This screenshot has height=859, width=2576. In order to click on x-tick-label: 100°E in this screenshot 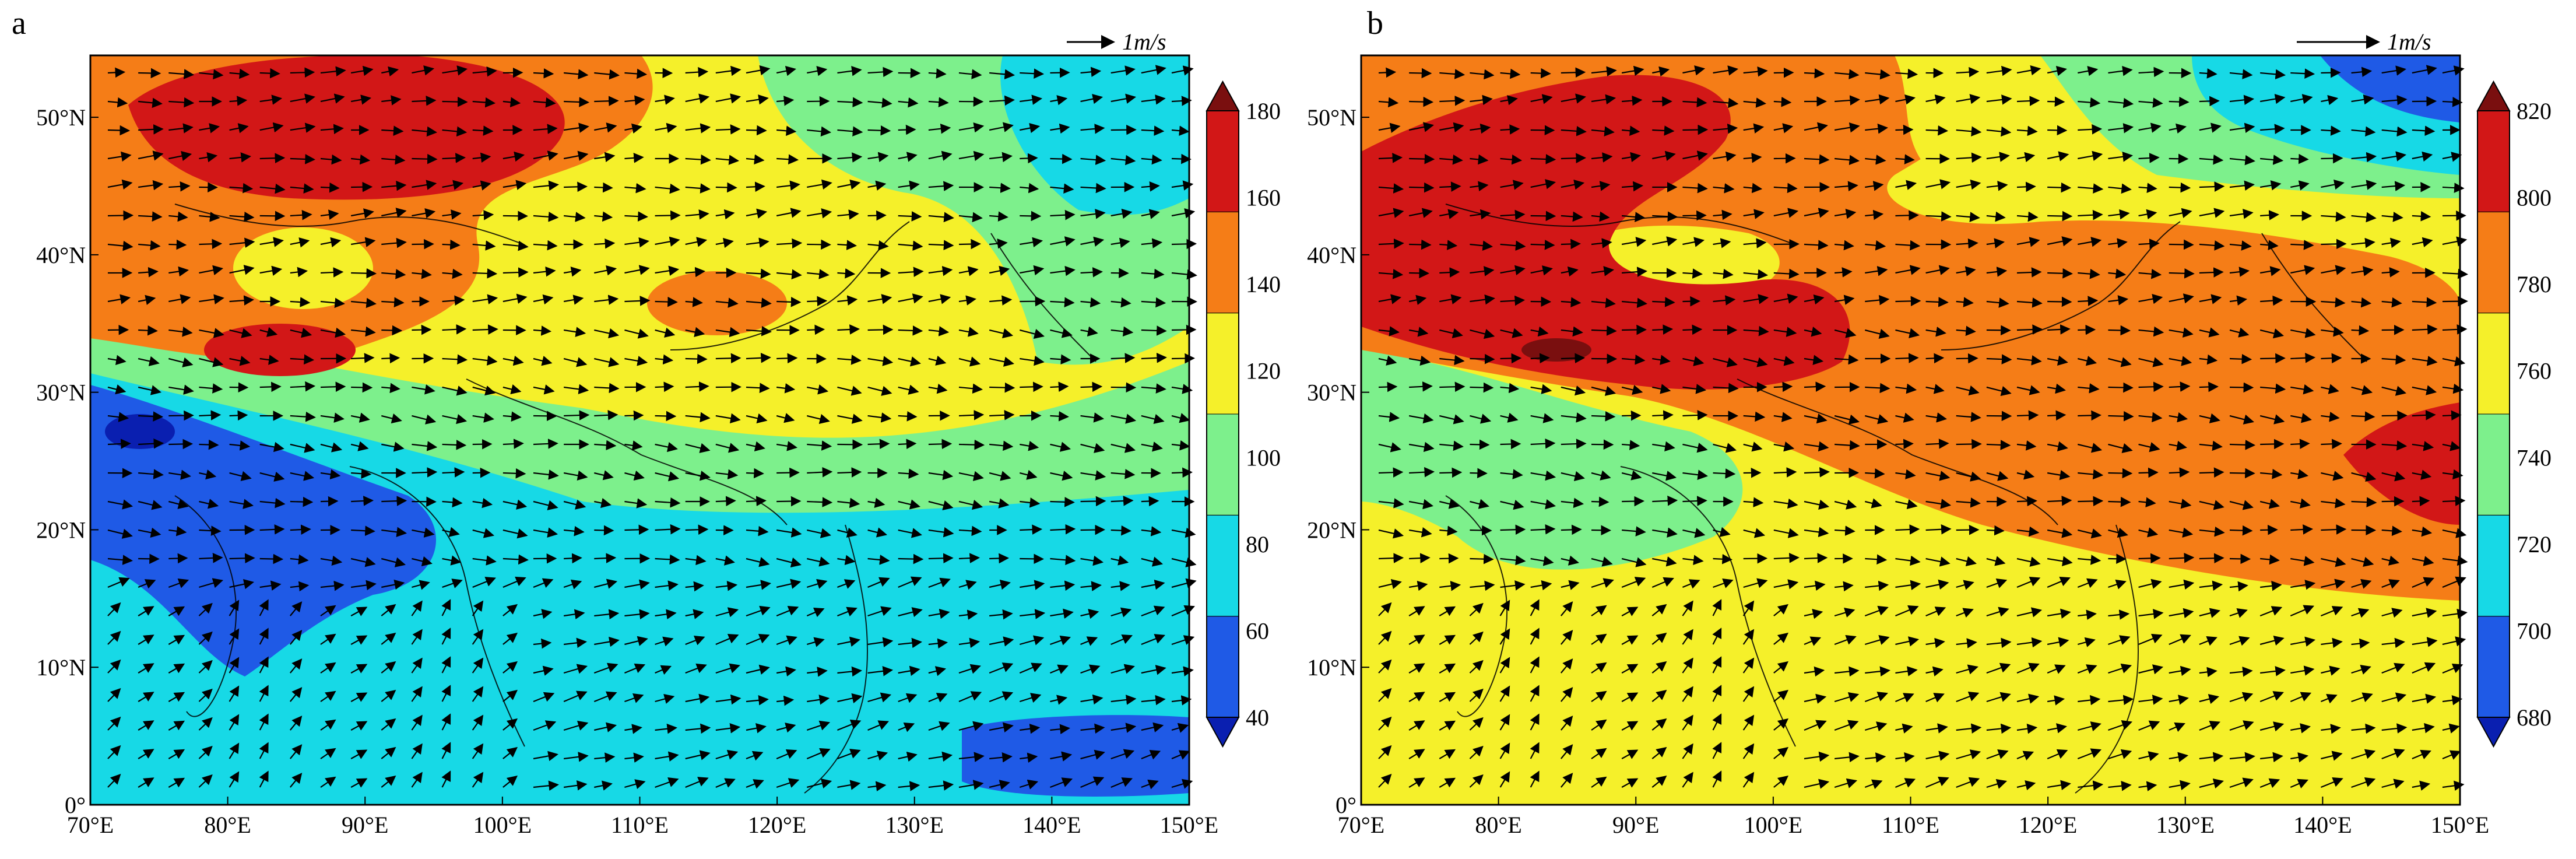, I will do `click(1773, 825)`.